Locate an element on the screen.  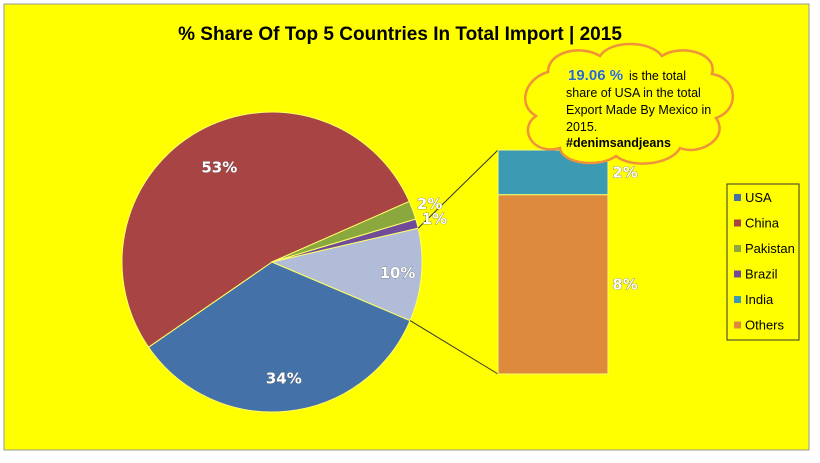
callout-line2: share of USA in the total is located at coordinates (633, 93).